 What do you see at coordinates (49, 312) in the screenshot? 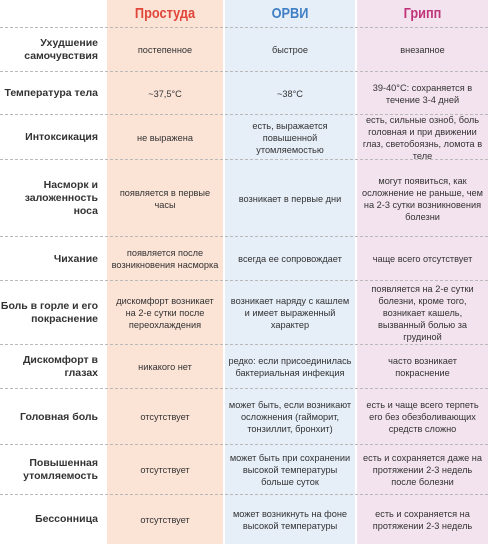
I see `row-label: Боль в горле и его покраснение` at bounding box center [49, 312].